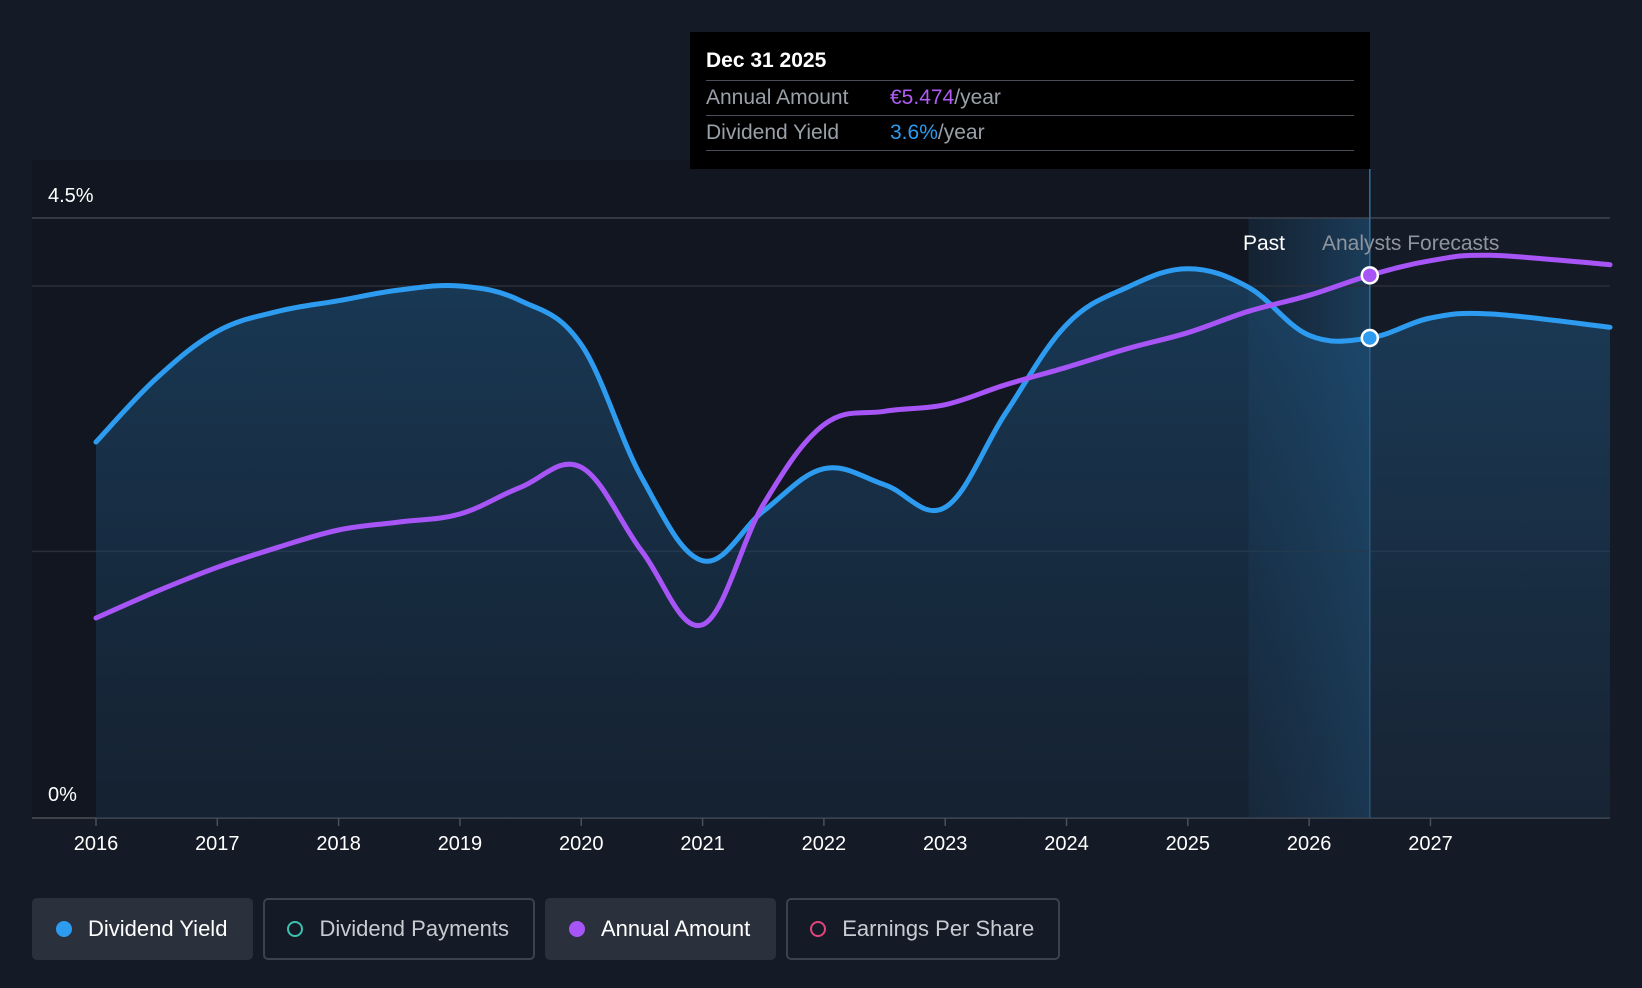 This screenshot has height=988, width=1642. What do you see at coordinates (914, 132) in the screenshot?
I see `tooltip-yield-value: 3.6%` at bounding box center [914, 132].